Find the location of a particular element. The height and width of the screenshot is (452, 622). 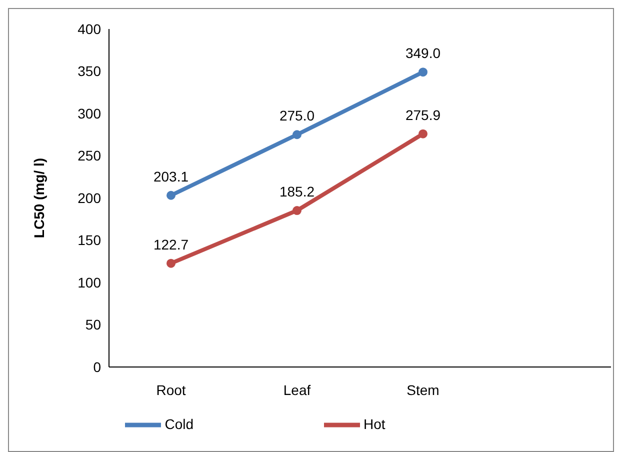

data-label: 122.7 is located at coordinates (171, 244).